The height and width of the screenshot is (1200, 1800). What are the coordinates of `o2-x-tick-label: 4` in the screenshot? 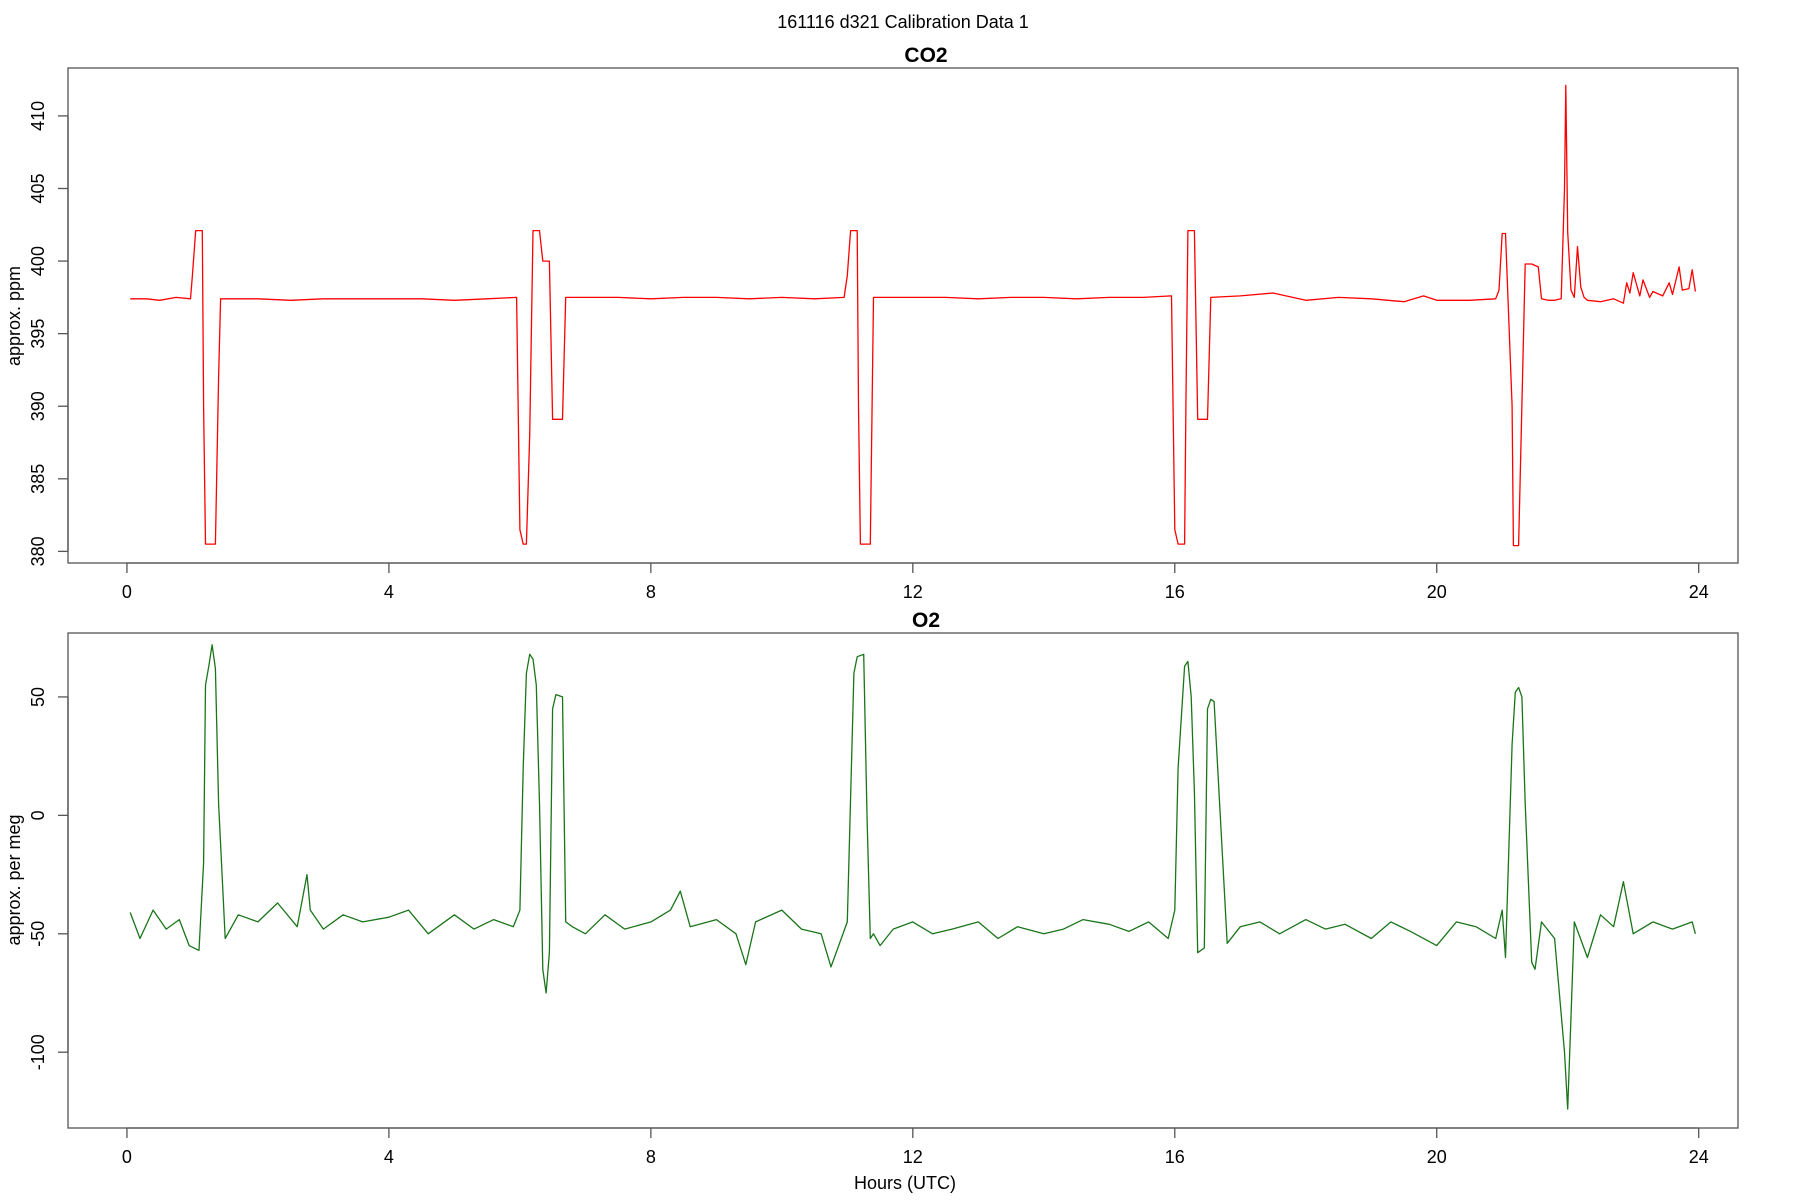 It's located at (389, 1157).